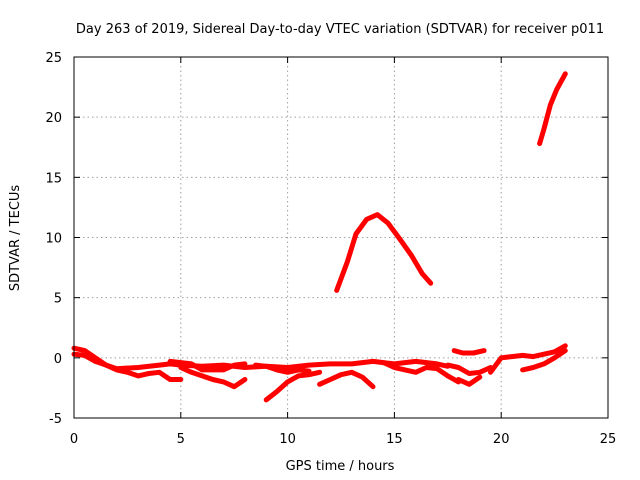  Describe the element at coordinates (53, 118) in the screenshot. I see `y-tick-label: 20` at that location.